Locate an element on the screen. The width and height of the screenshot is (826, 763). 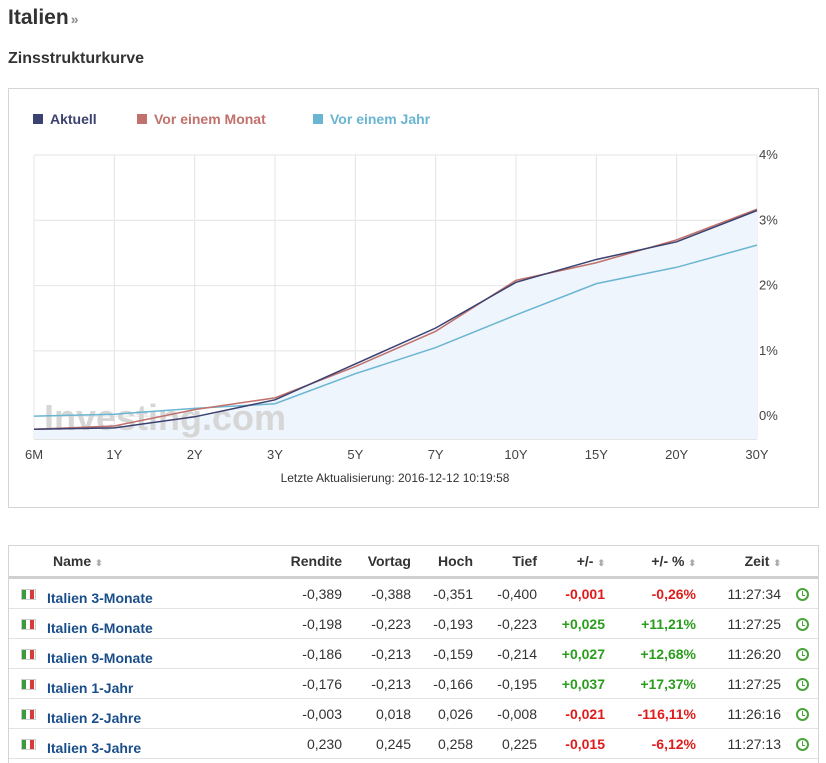
zeit-cell: 11:27:25 is located at coordinates (744, 683).